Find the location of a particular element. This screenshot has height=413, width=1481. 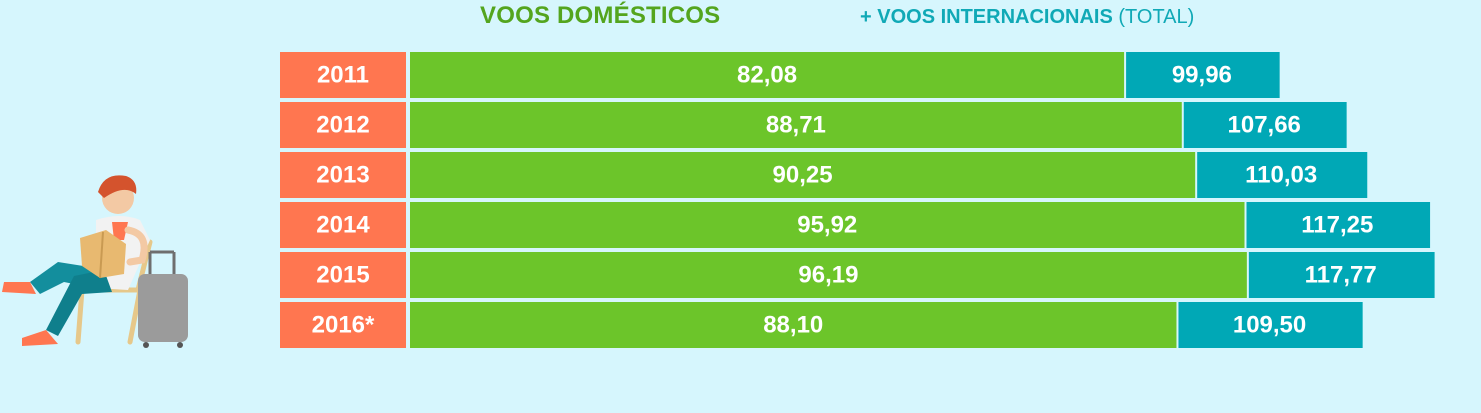

year-label: 2016* is located at coordinates (343, 325).